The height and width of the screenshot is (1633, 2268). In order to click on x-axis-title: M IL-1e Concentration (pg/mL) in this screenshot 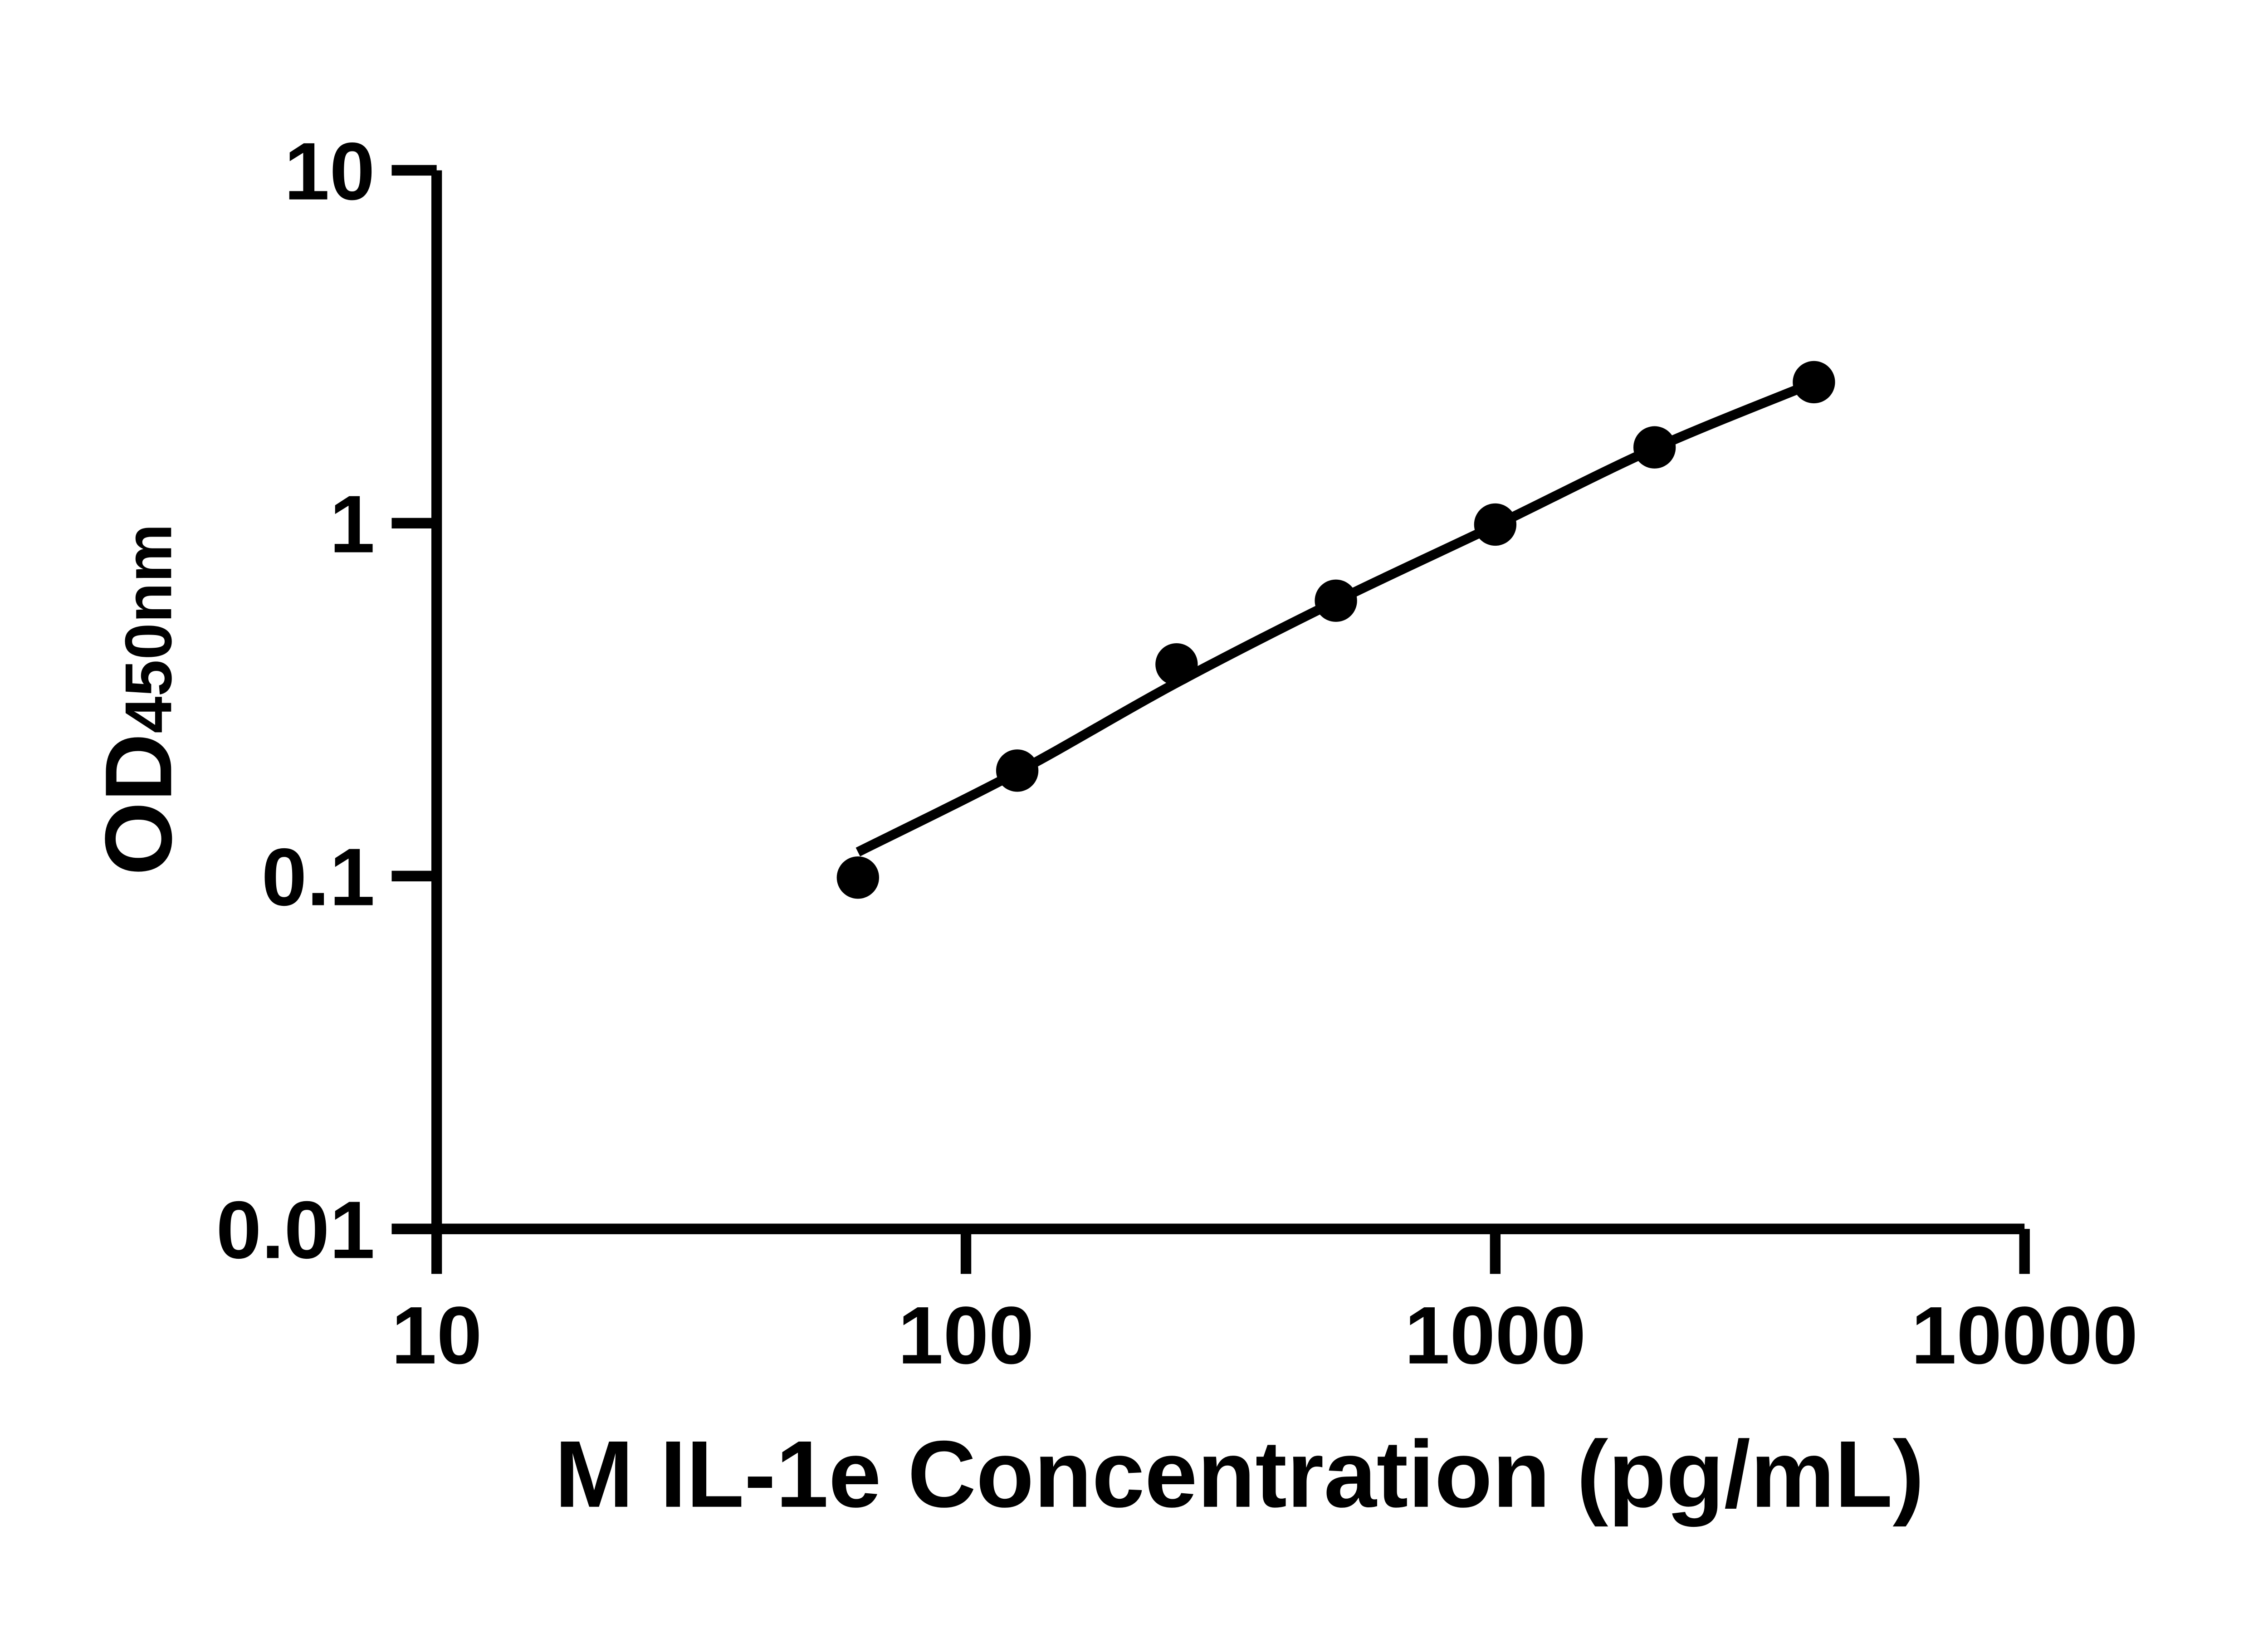, I will do `click(1240, 1474)`.